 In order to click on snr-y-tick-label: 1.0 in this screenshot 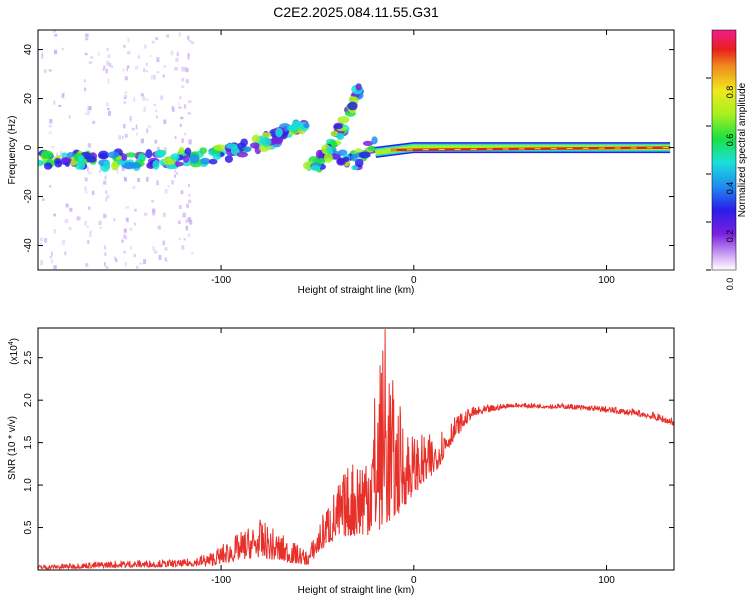, I will do `click(28, 485)`.